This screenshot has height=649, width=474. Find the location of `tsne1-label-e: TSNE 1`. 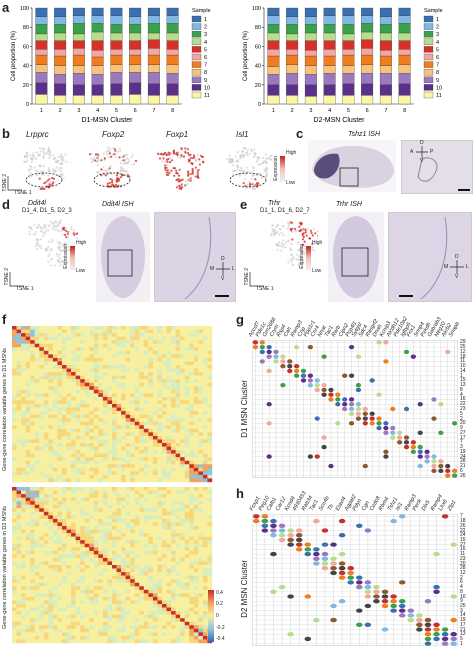

tsne1-label-e: TSNE 1 is located at coordinates (265, 289).